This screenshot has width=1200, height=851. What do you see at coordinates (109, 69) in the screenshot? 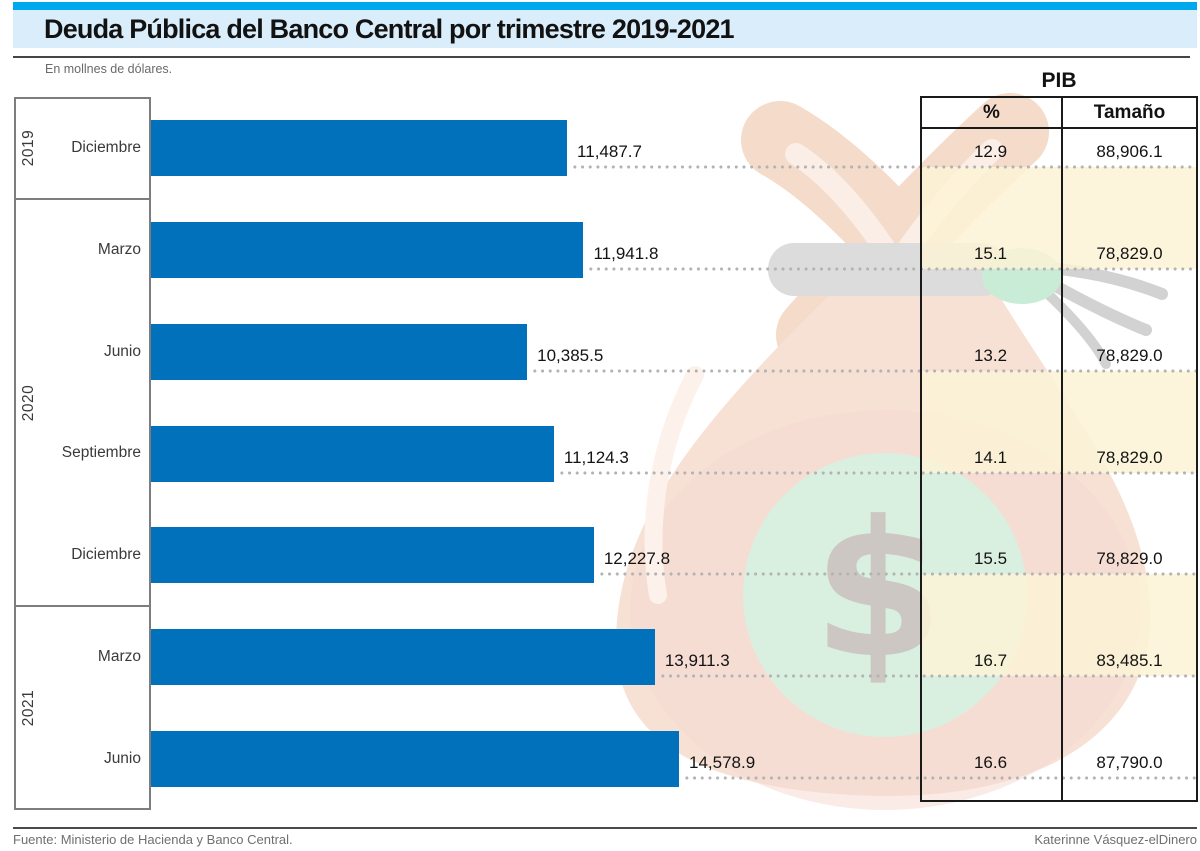
I see `chart-subtitle: En mollnes de dólares.` at bounding box center [109, 69].